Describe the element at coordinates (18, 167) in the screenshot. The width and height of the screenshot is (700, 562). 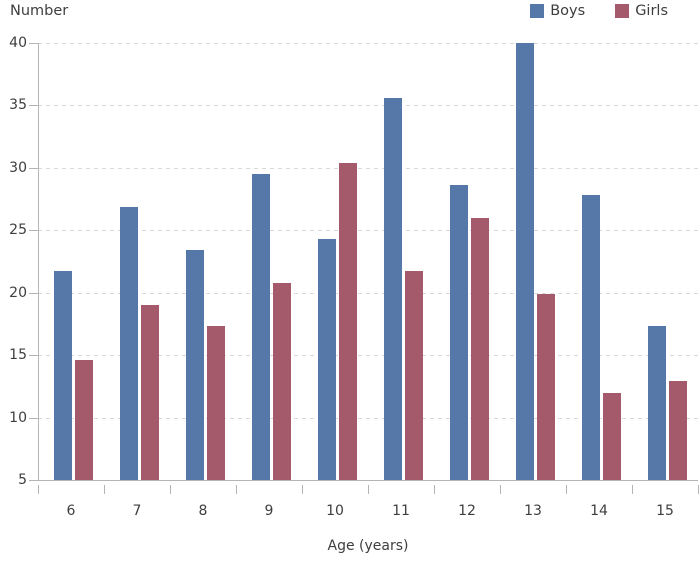
I see `y-axis-tick-label-30: 30` at that location.